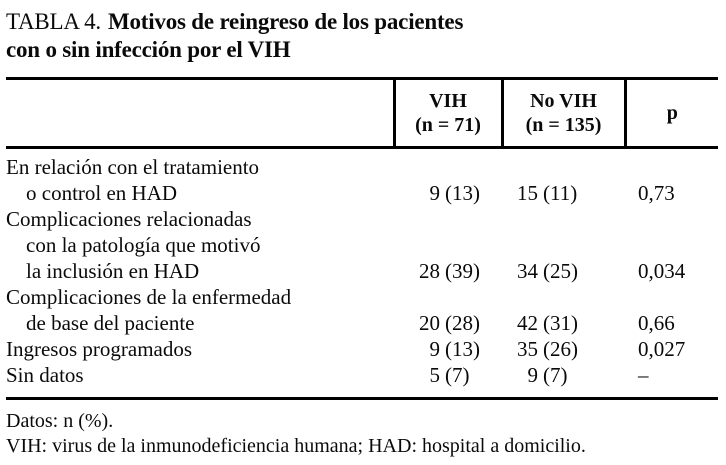 The height and width of the screenshot is (465, 726). What do you see at coordinates (563, 310) in the screenshot?
I see `cell-no-vih: 42 (31)` at bounding box center [563, 310].